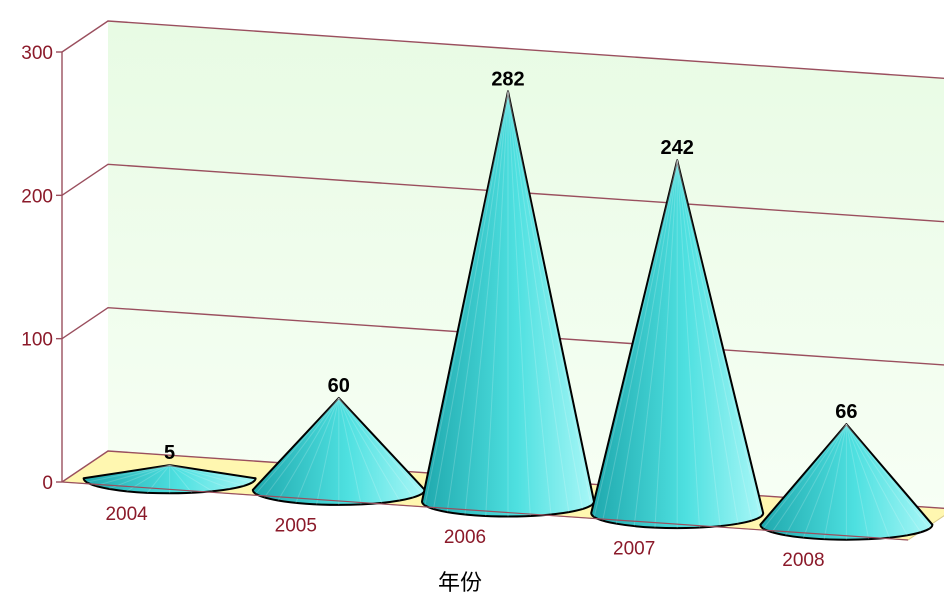  I want to click on data-label: 5, so click(169, 453).